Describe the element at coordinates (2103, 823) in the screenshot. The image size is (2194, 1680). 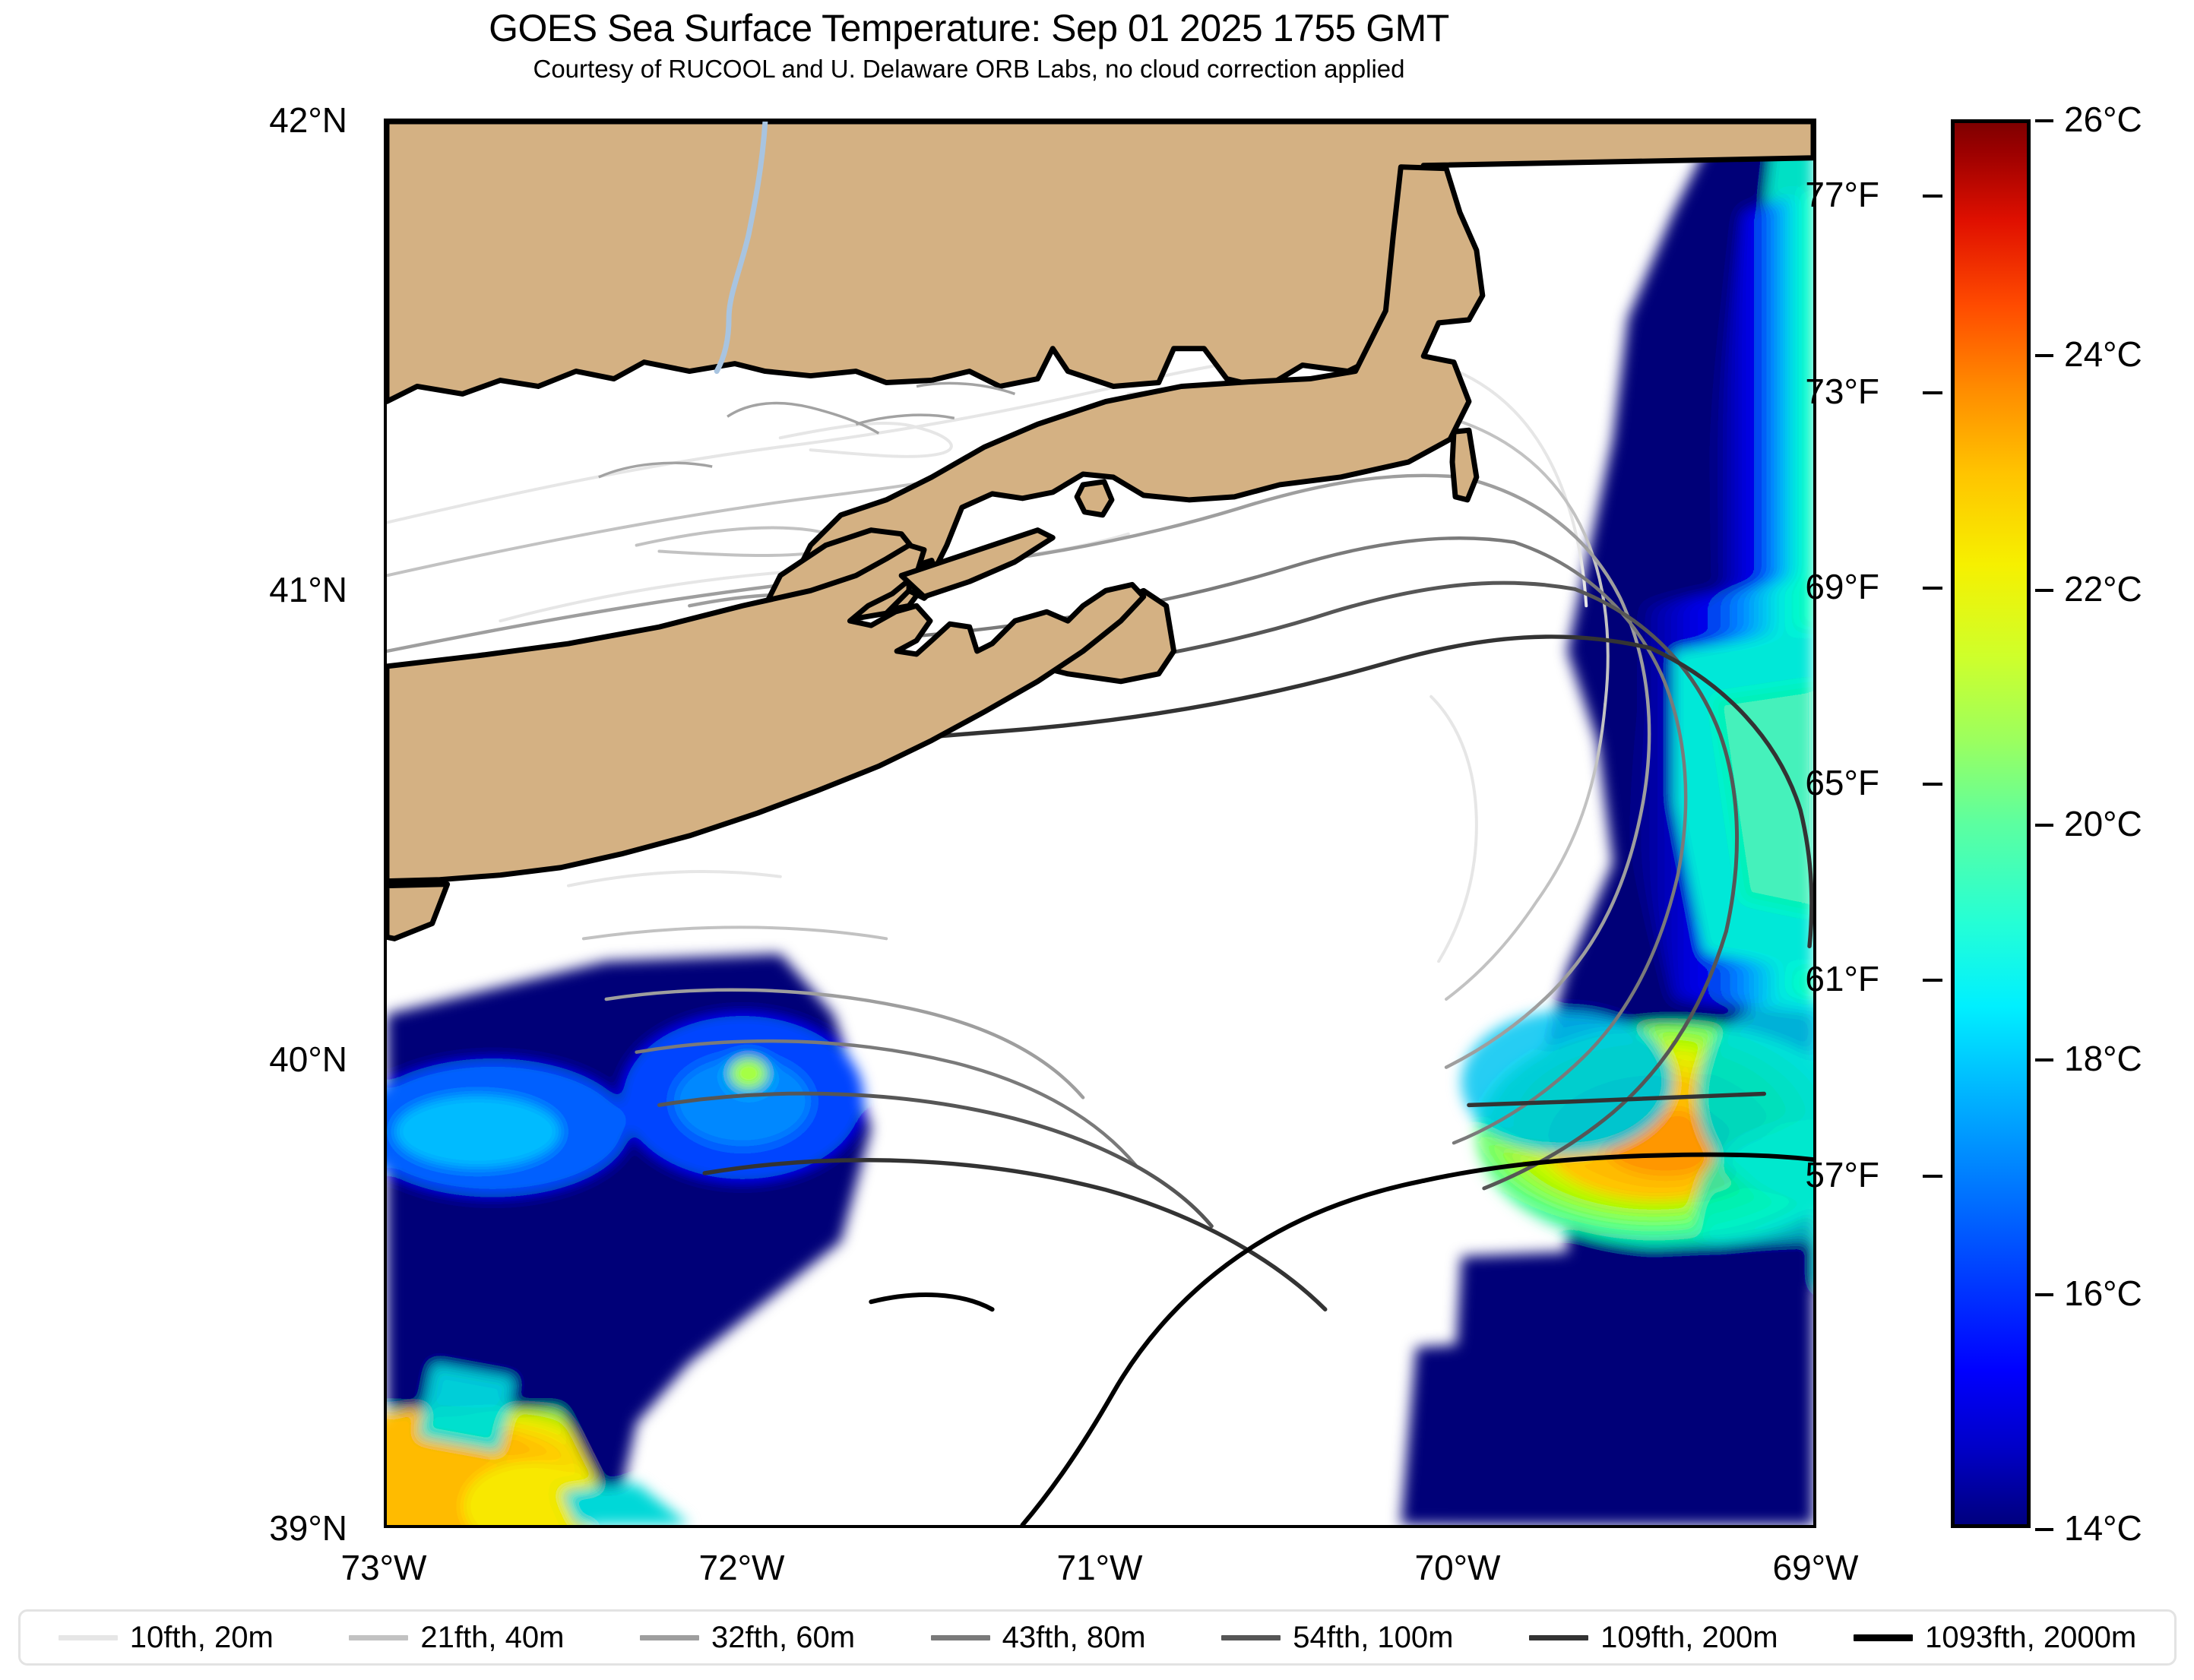
I see `colorbar-label-20c: 20°C` at that location.